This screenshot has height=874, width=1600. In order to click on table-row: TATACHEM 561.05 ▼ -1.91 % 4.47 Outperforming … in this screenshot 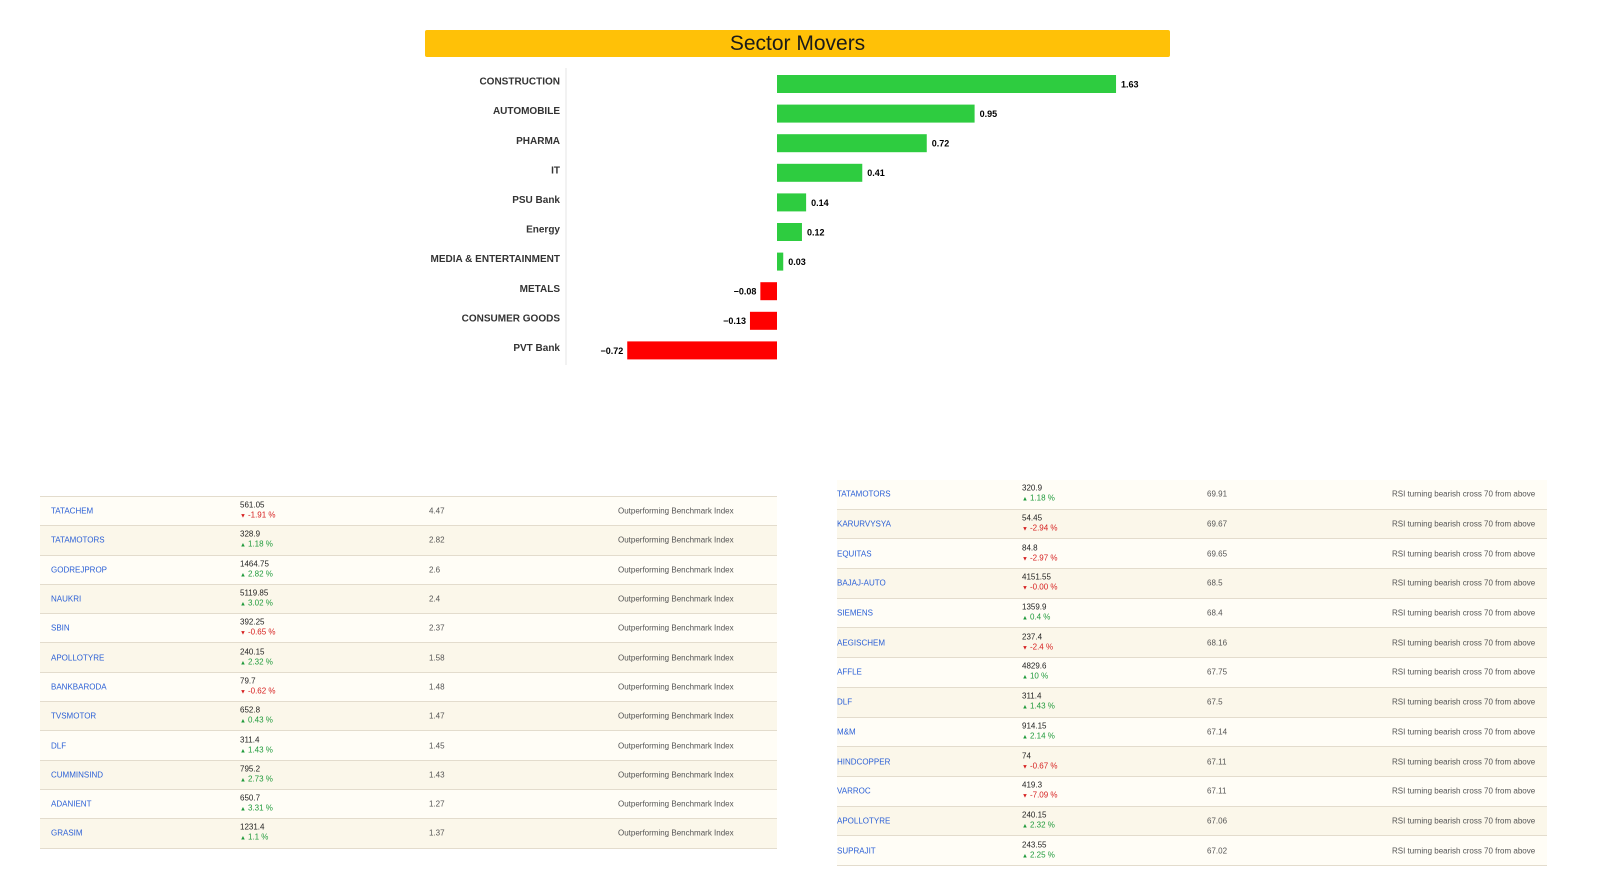, I will do `click(408, 512)`.